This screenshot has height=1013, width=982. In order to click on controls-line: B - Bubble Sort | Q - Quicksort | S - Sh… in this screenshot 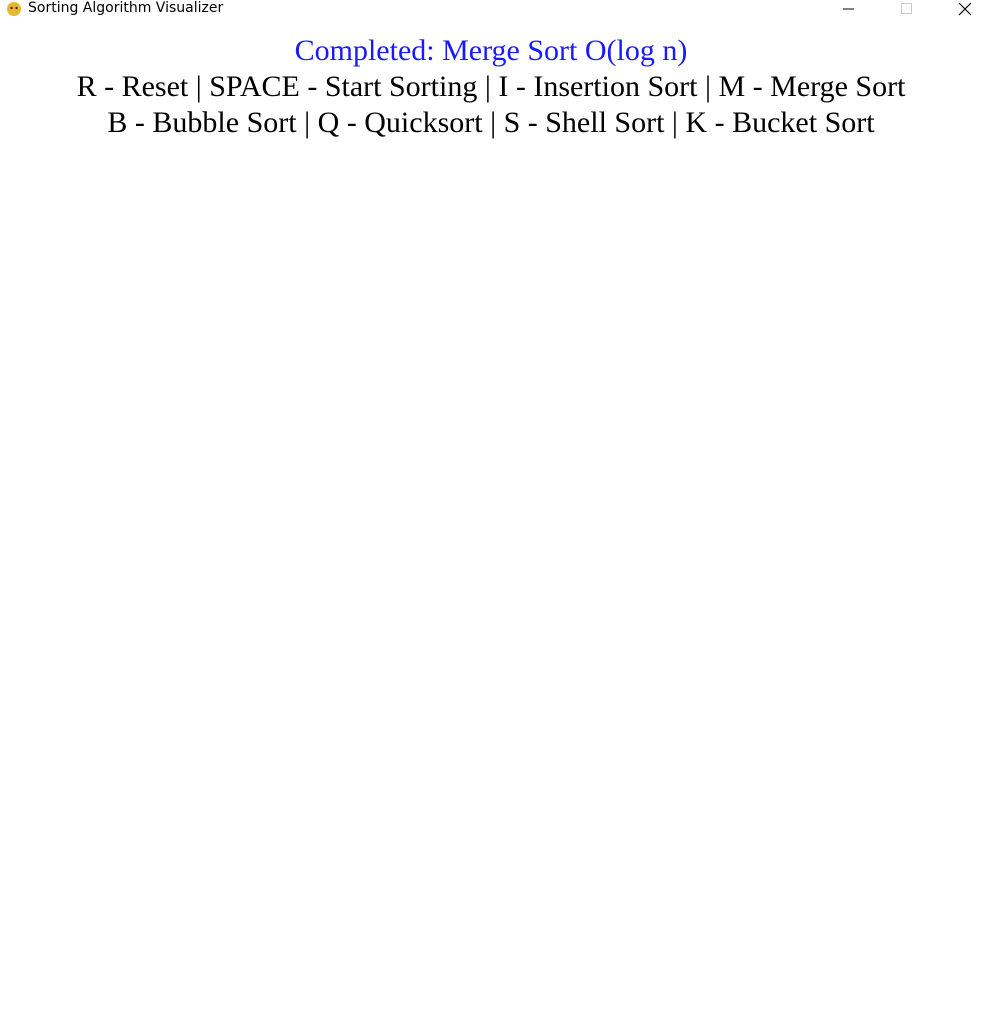, I will do `click(491, 122)`.